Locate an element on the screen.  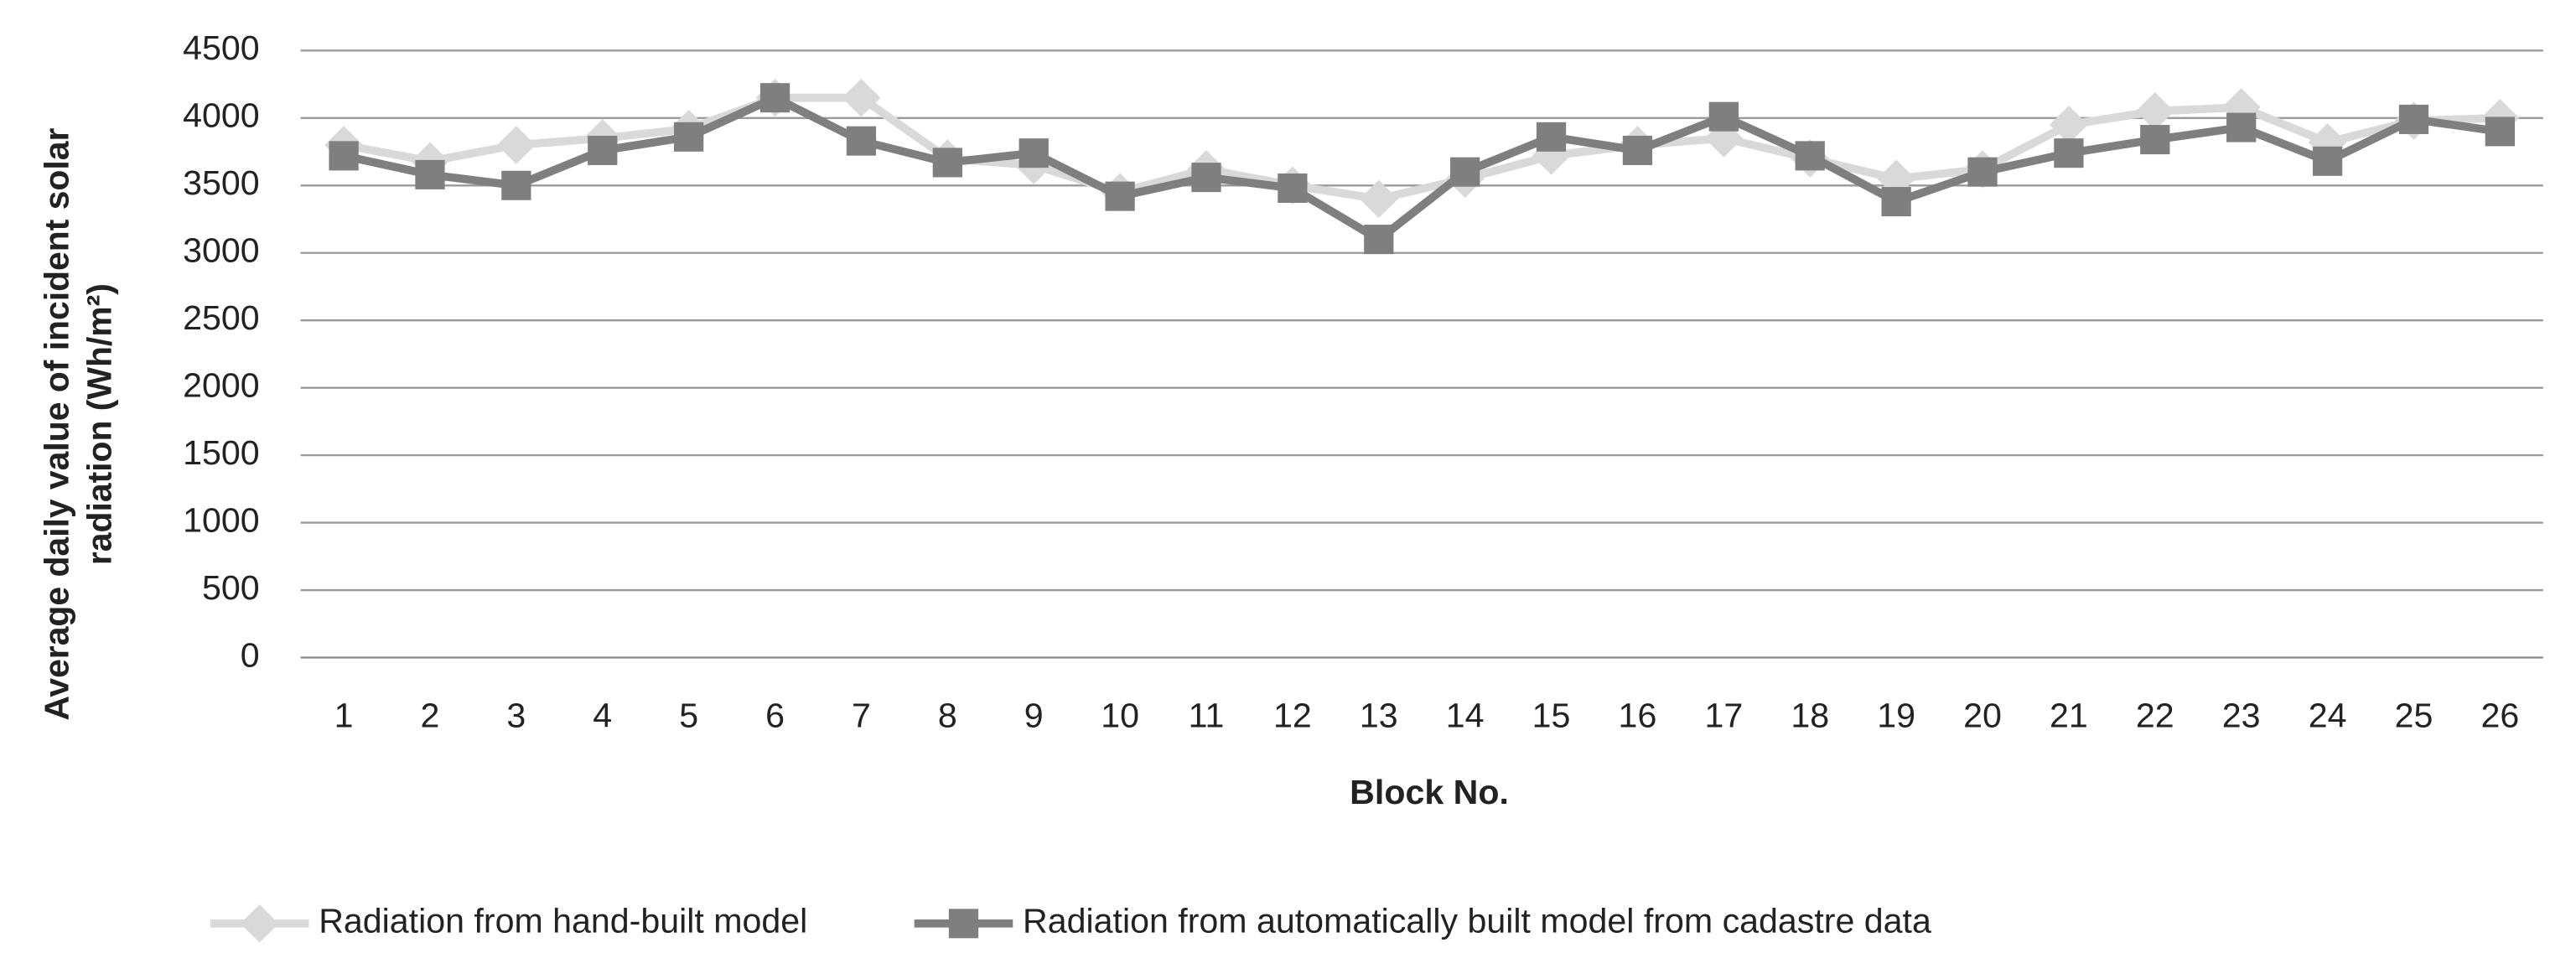
x-tick-label: 2 is located at coordinates (430, 715).